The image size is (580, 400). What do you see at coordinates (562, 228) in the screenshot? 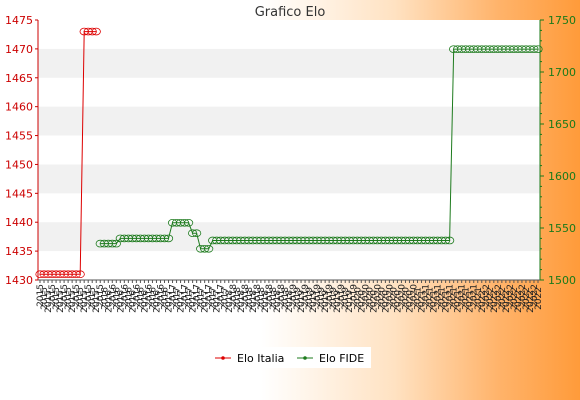
I see `right-axis-tick-label: 1550` at bounding box center [562, 228].